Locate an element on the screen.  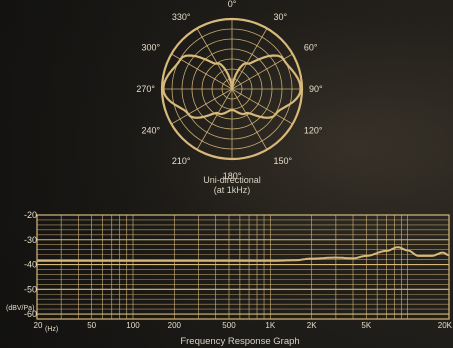
x-tick-label: 1K is located at coordinates (270, 325).